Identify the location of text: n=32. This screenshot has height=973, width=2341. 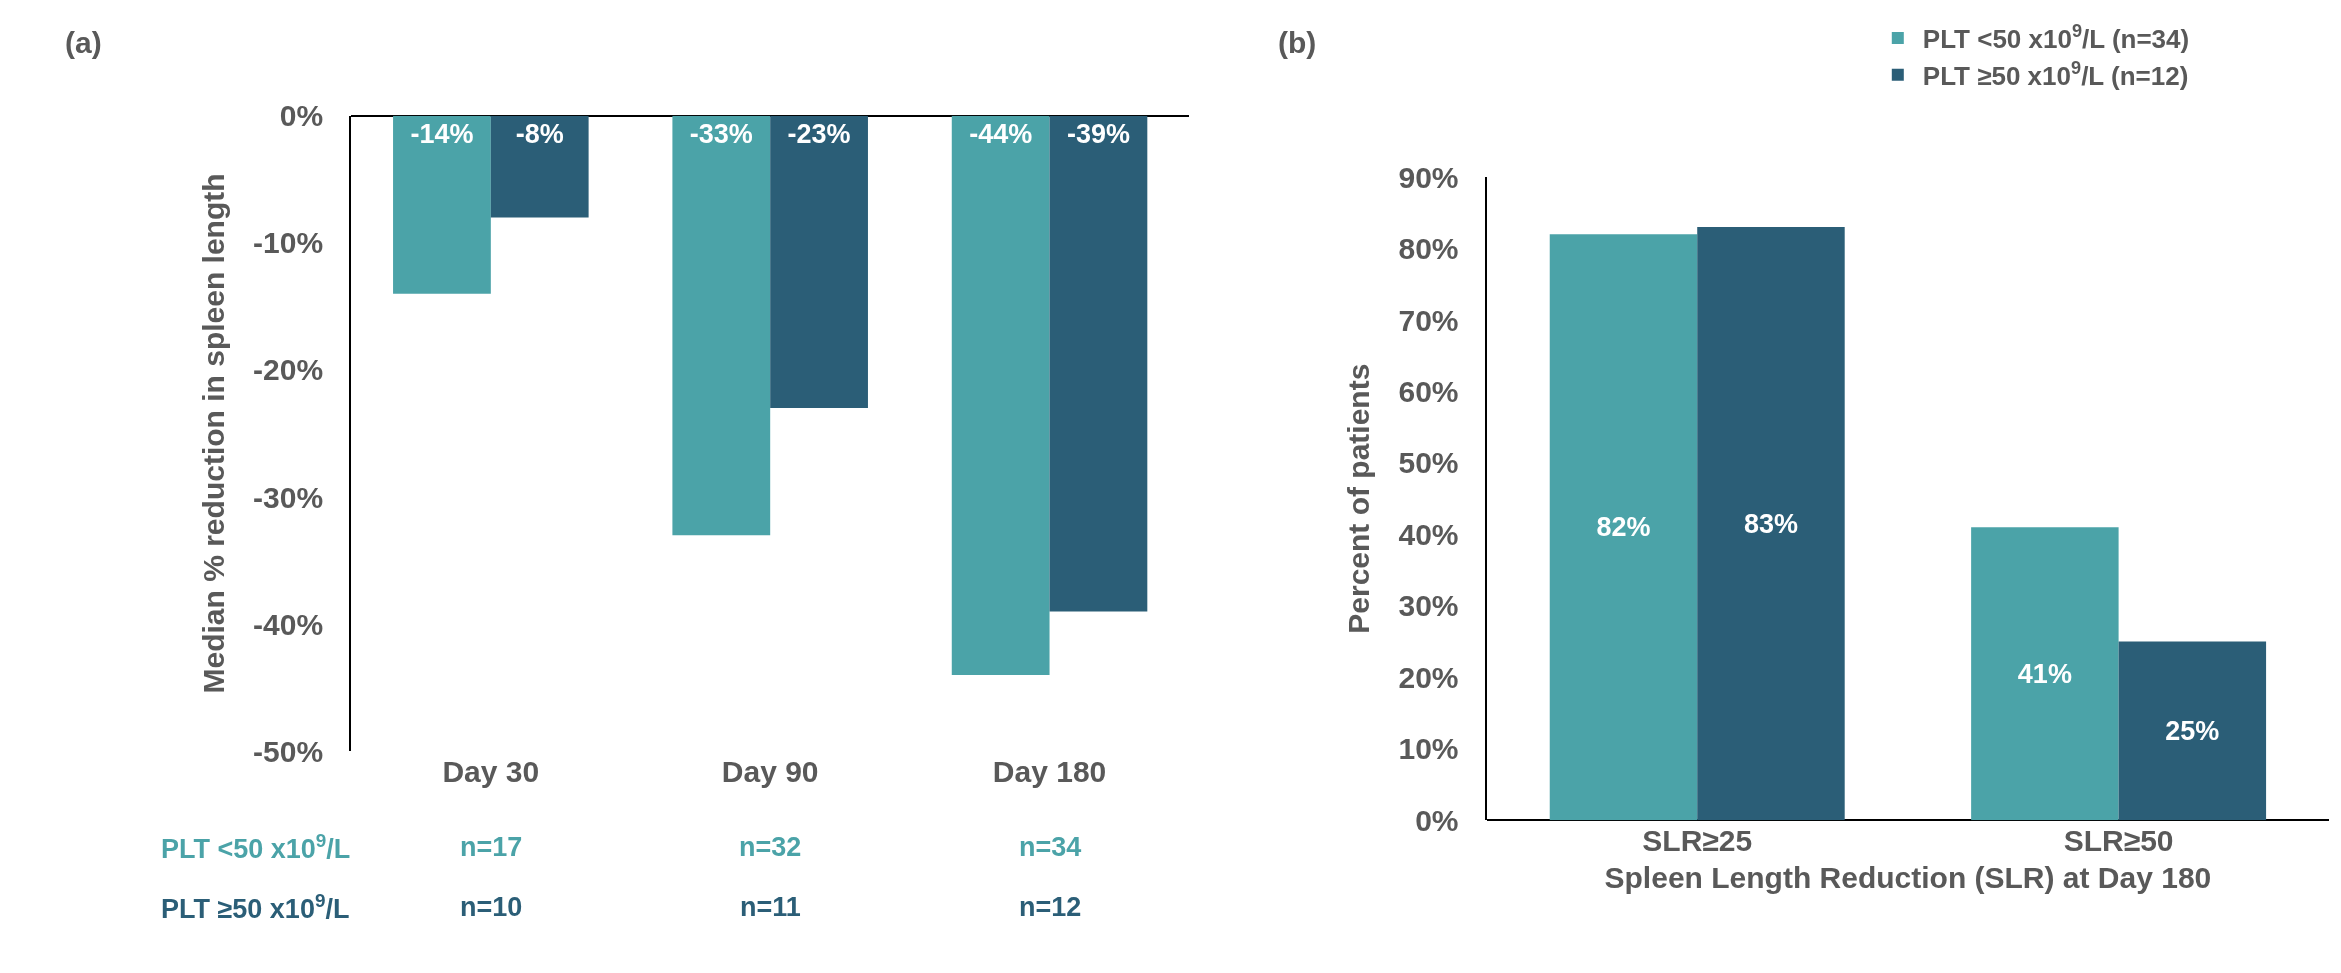
(770, 847).